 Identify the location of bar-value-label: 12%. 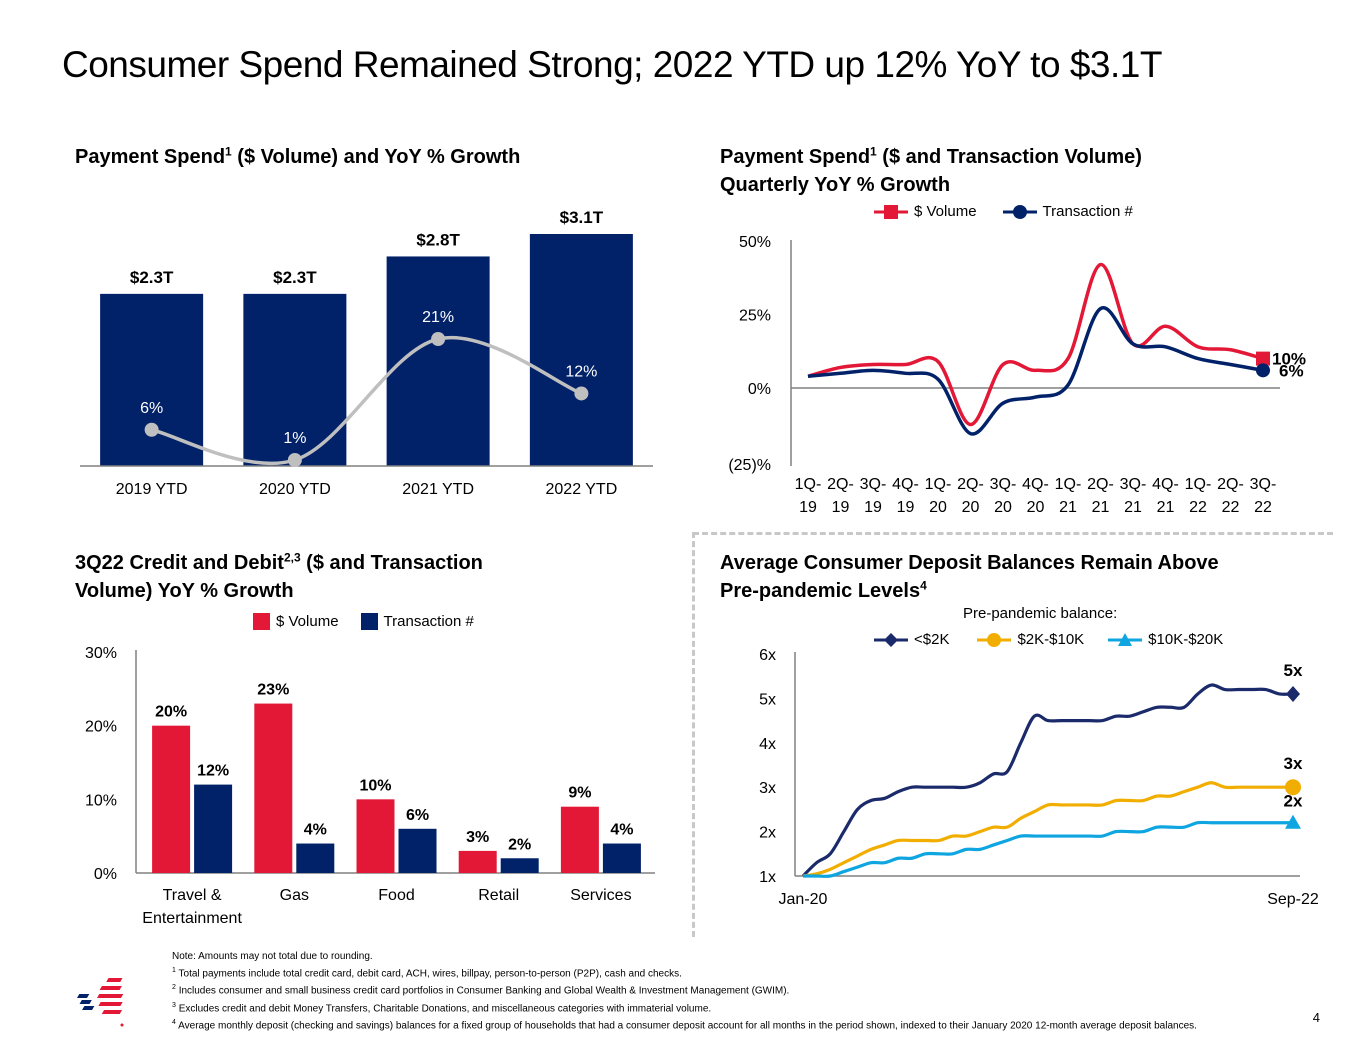
(213, 771).